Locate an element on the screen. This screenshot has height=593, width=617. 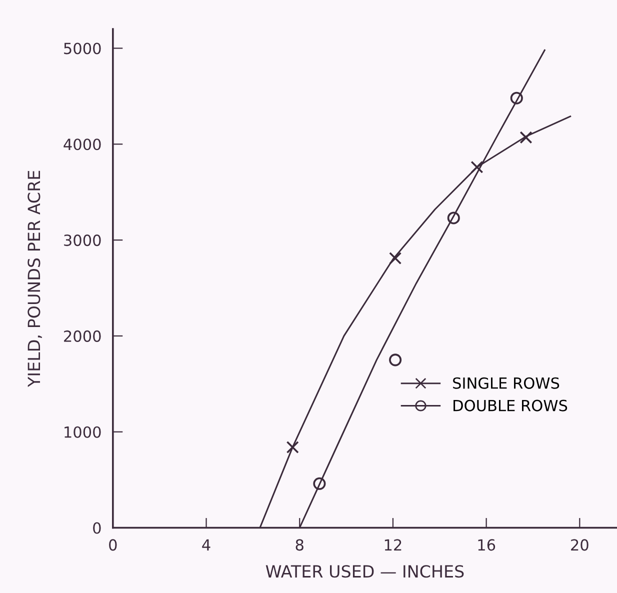
y-tick-label: 5000 is located at coordinates (82, 48).